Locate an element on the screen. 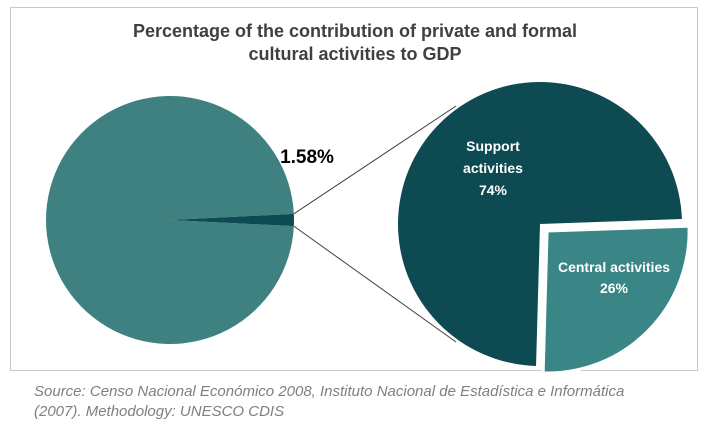  support-label-line-1: Support is located at coordinates (493, 146).